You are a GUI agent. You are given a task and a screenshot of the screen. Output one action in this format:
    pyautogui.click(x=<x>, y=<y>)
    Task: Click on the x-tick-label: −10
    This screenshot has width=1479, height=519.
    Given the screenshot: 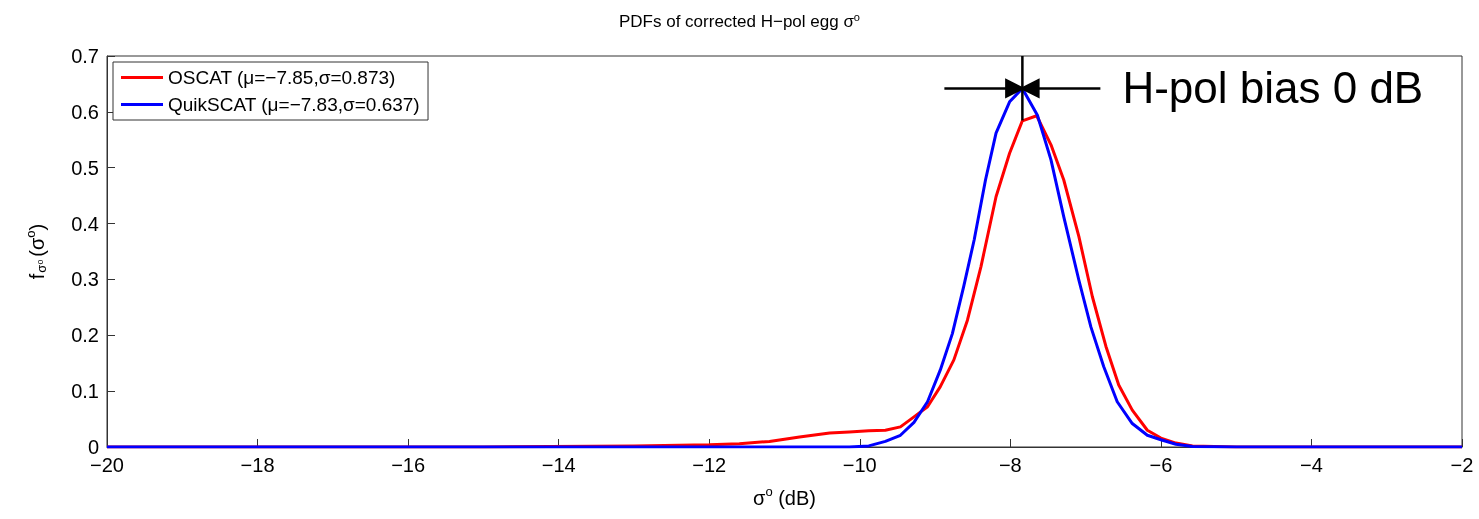 What is the action you would take?
    pyautogui.click(x=859, y=465)
    